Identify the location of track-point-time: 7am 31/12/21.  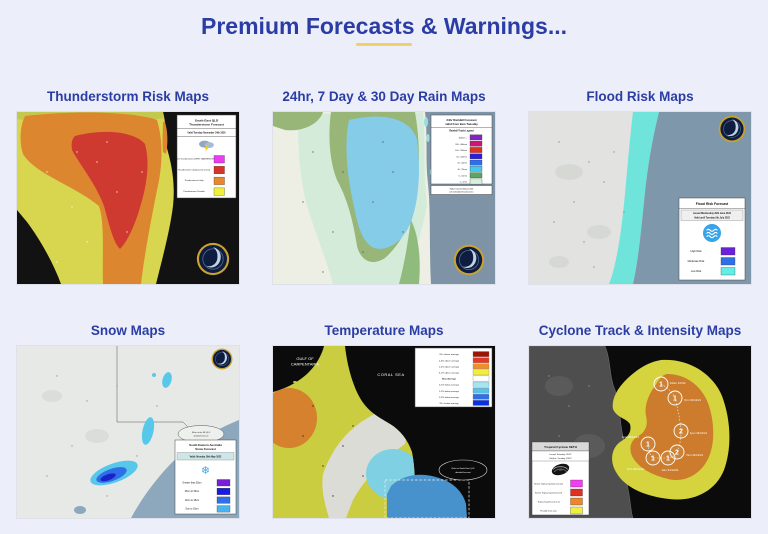
(695, 455).